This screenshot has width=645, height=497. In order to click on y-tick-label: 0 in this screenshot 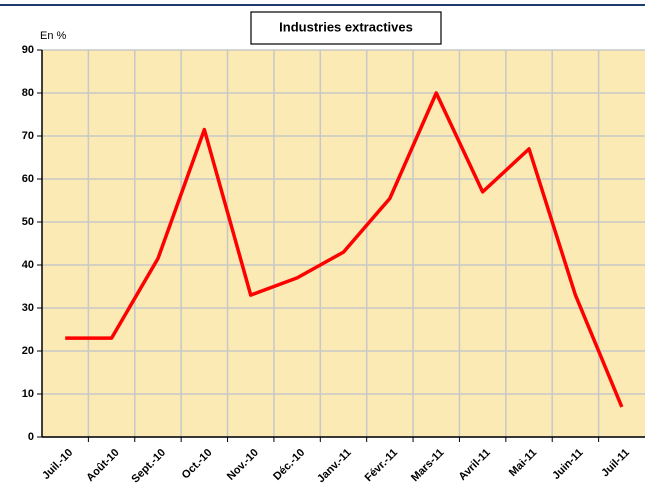, I will do `click(31, 437)`.